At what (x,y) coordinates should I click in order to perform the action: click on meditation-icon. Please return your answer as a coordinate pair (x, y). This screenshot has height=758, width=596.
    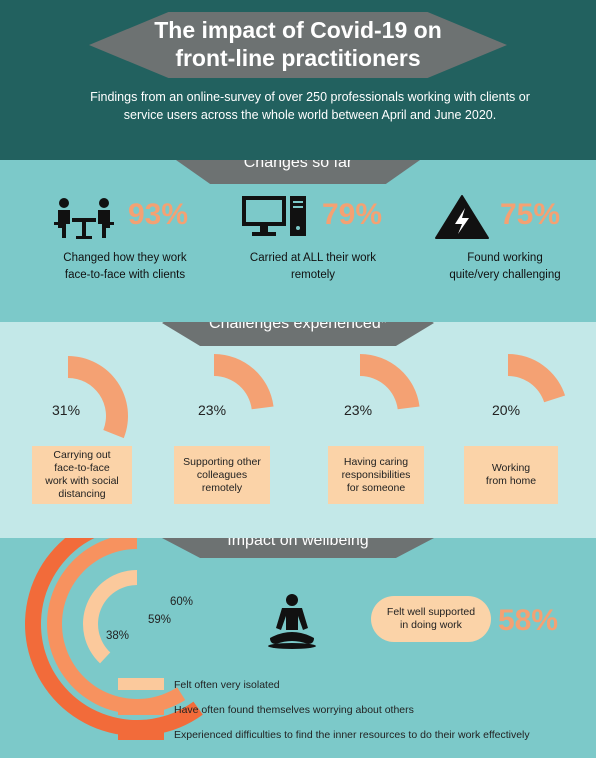
    Looking at the image, I should click on (292, 621).